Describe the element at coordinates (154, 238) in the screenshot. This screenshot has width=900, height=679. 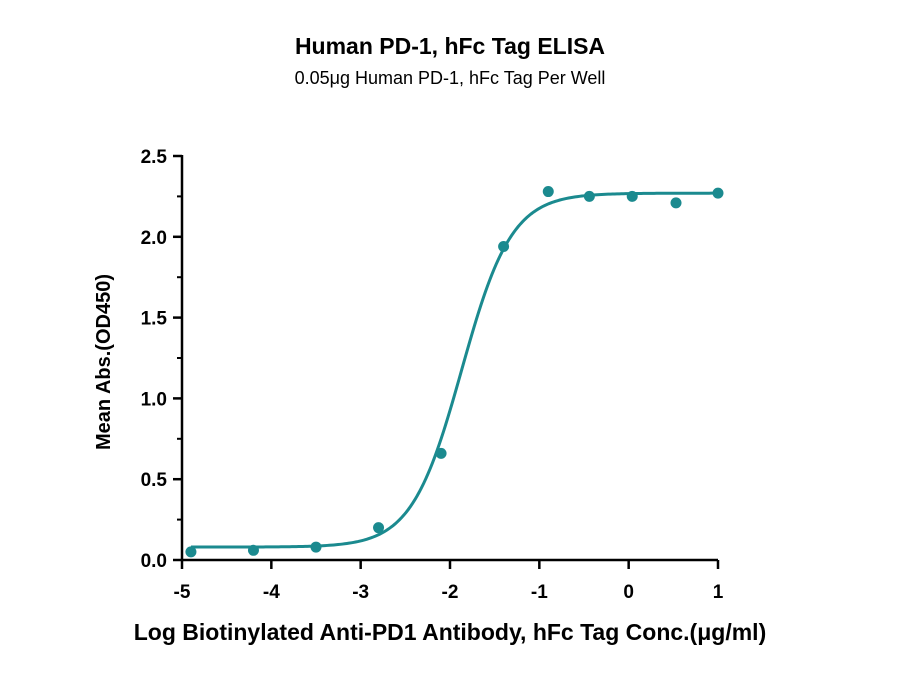
I see `y-tick-label: 2.0` at that location.